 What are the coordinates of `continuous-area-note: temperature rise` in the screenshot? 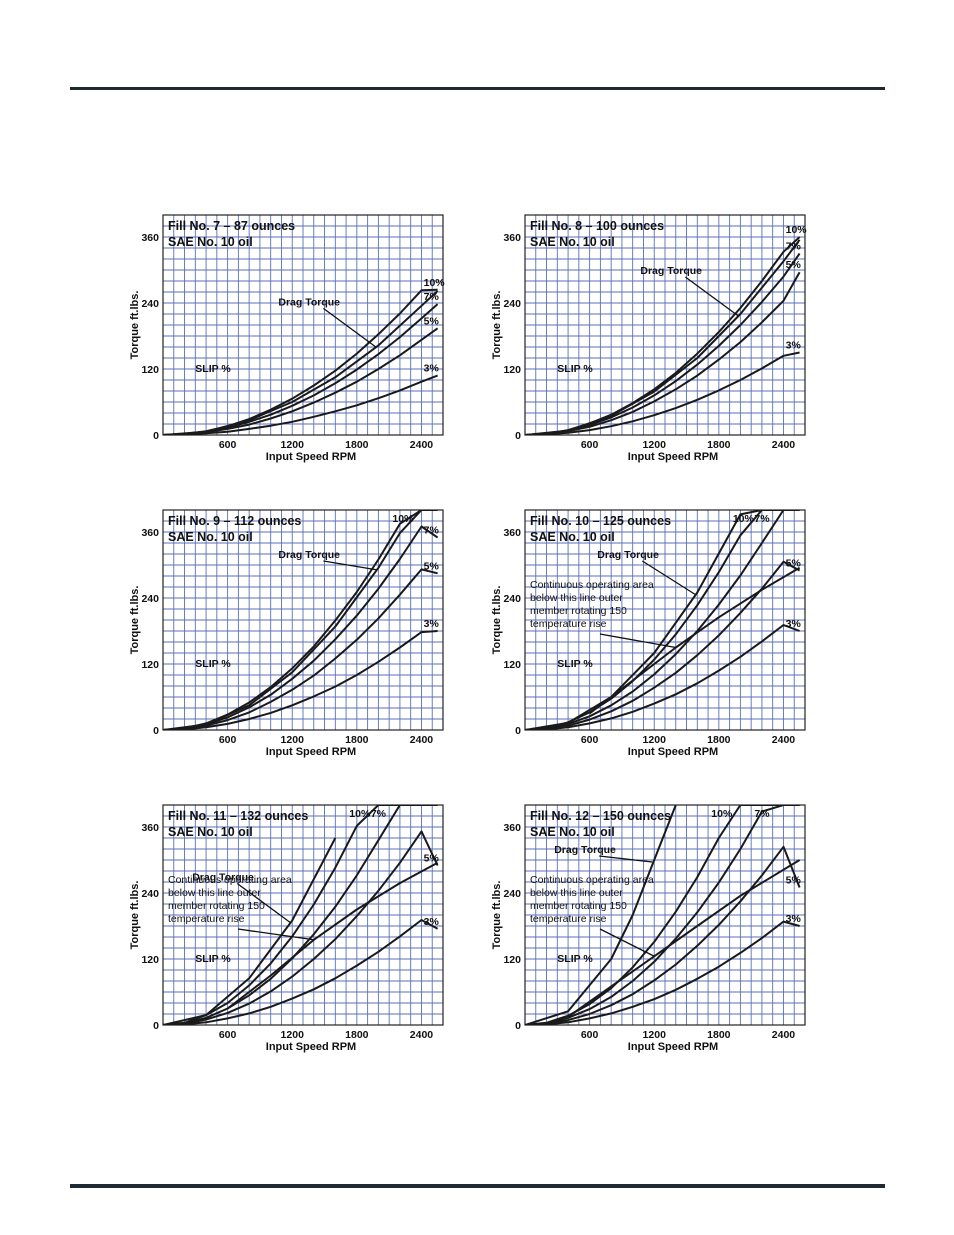 It's located at (206, 919).